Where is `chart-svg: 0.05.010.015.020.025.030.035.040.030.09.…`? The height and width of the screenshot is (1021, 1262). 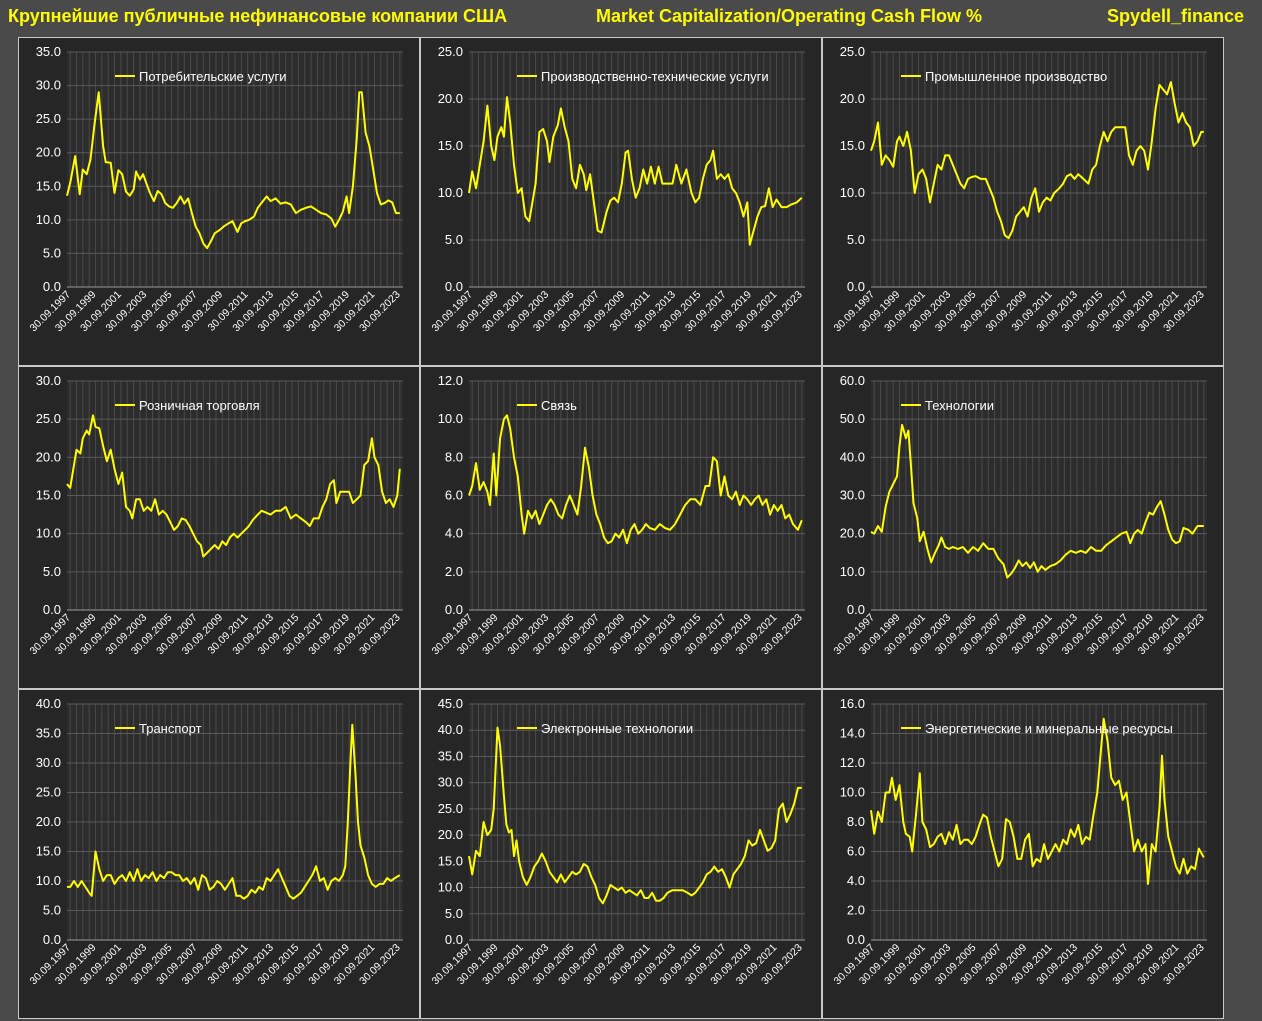 chart-svg: 0.05.010.015.020.025.030.035.040.030.09.… is located at coordinates (215, 841).